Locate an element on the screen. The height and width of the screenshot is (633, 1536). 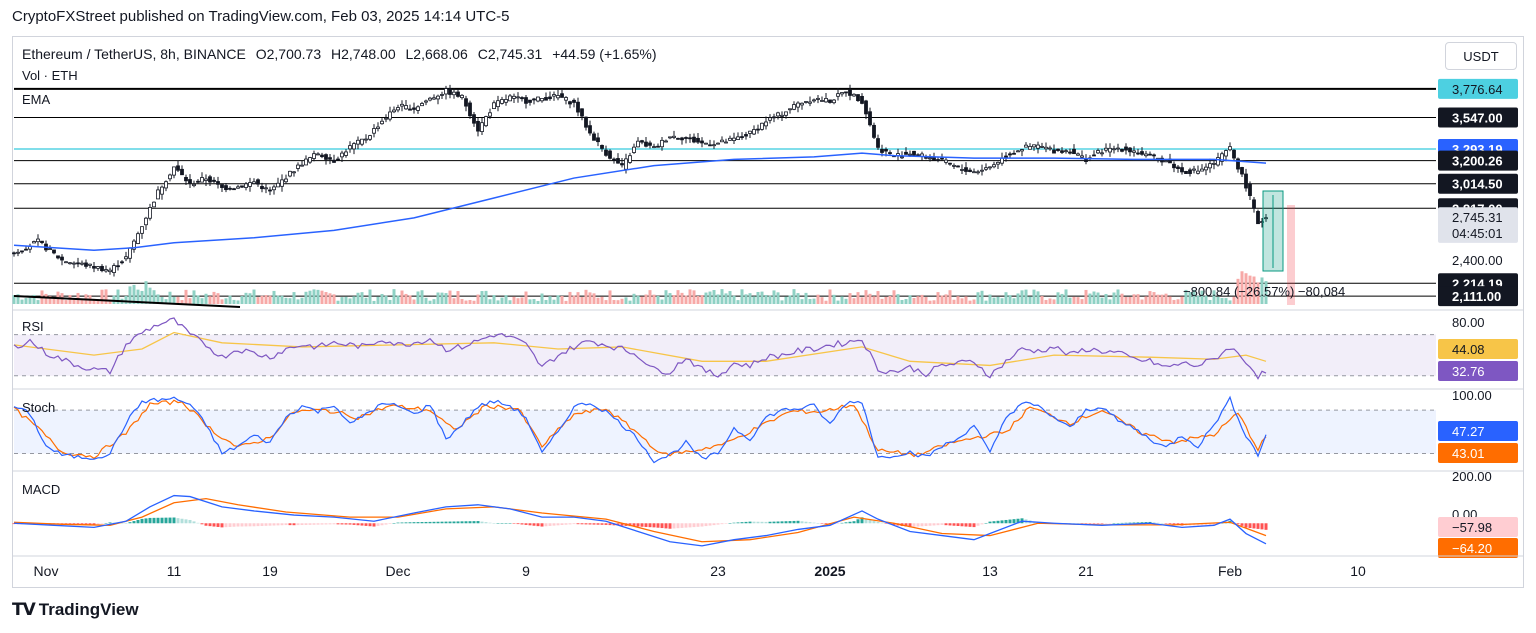
macd-label: MACD is located at coordinates (41, 489).